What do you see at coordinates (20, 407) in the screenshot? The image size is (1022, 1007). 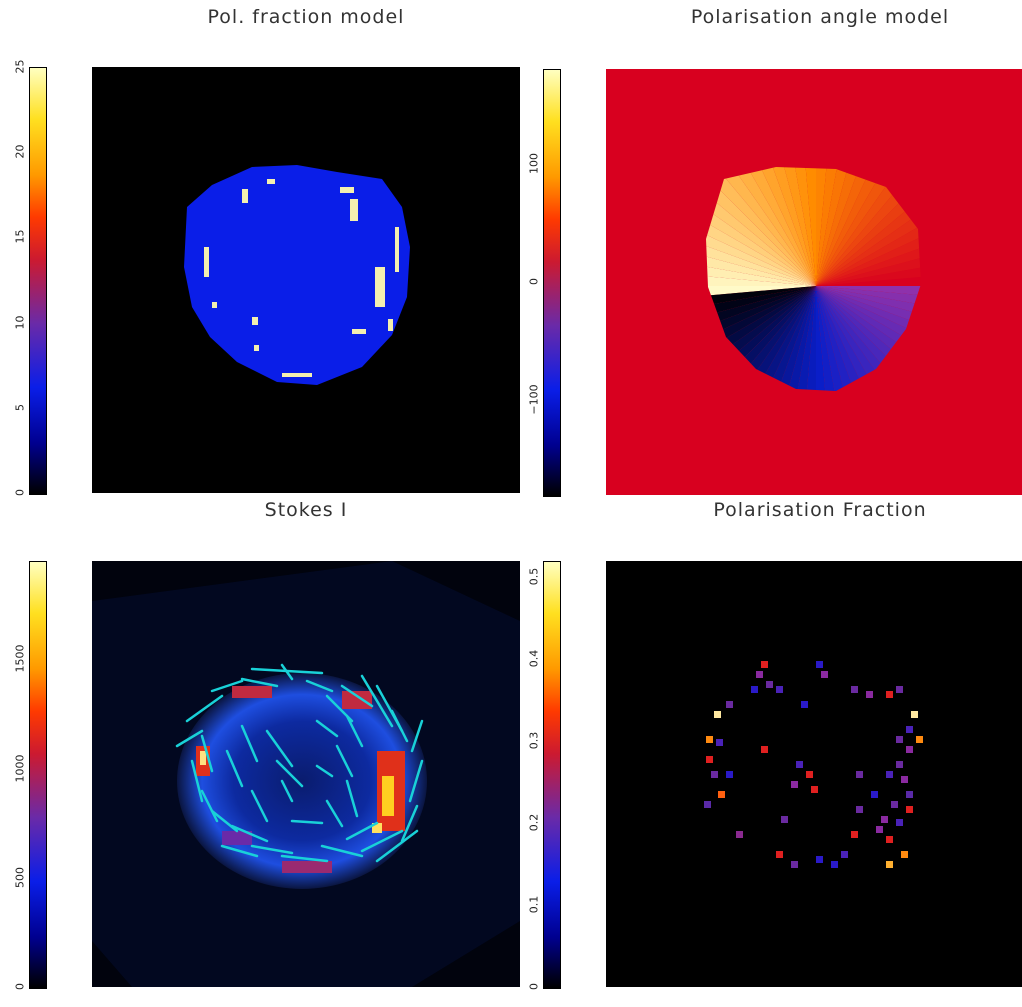 I see `colorbar-tick-label: 5` at bounding box center [20, 407].